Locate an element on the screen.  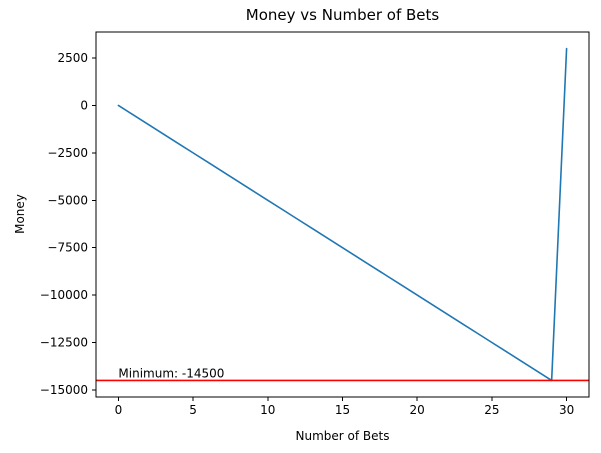
y-tick-label: −5000 is located at coordinates (67, 200).